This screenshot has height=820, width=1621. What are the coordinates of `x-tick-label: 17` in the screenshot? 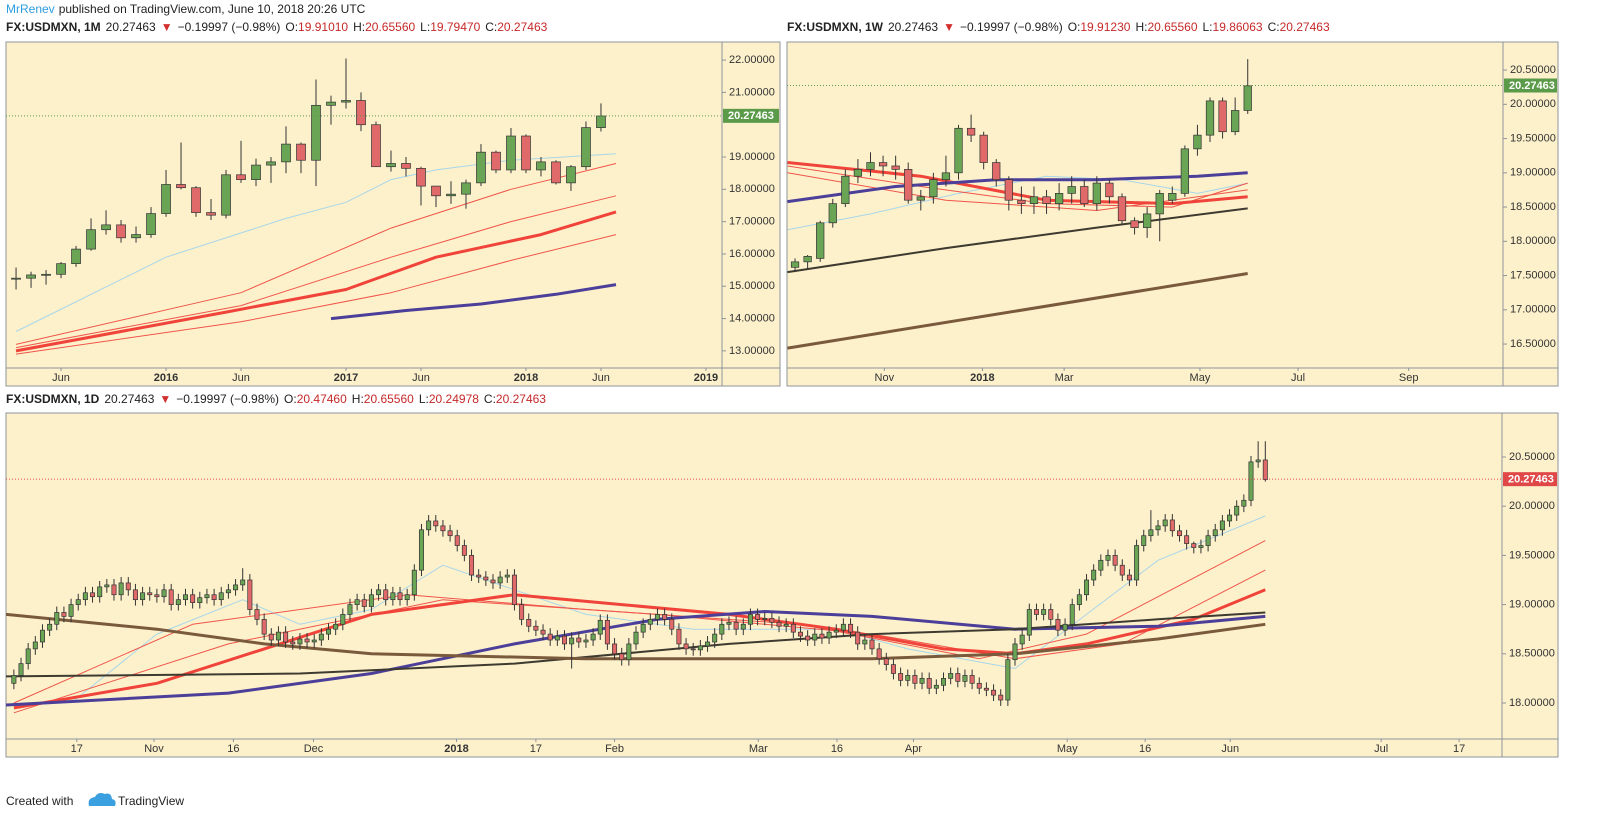 It's located at (536, 749).